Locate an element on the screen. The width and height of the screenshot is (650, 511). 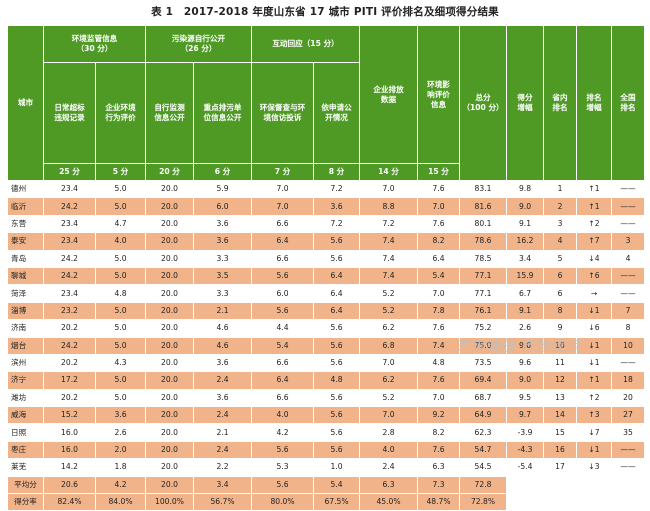
value-cell: 15.9 is located at coordinates (525, 276).